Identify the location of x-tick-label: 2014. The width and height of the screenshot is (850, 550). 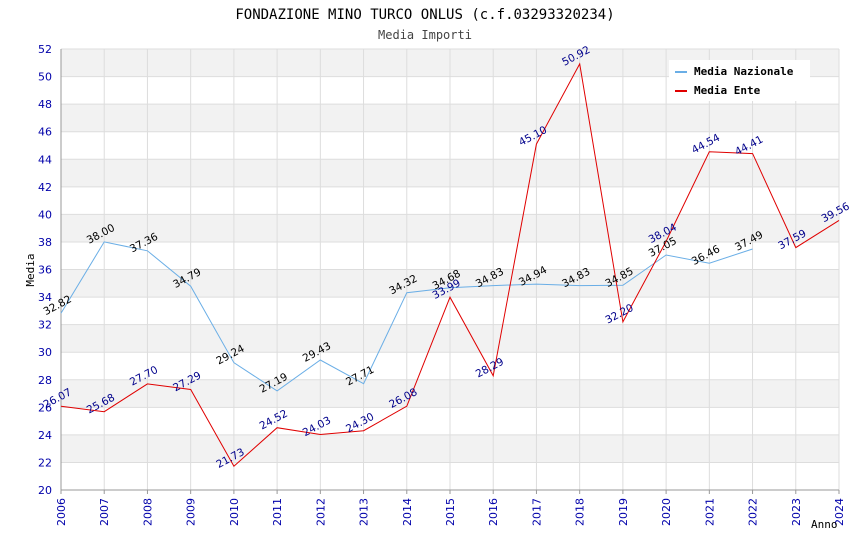
(407, 512).